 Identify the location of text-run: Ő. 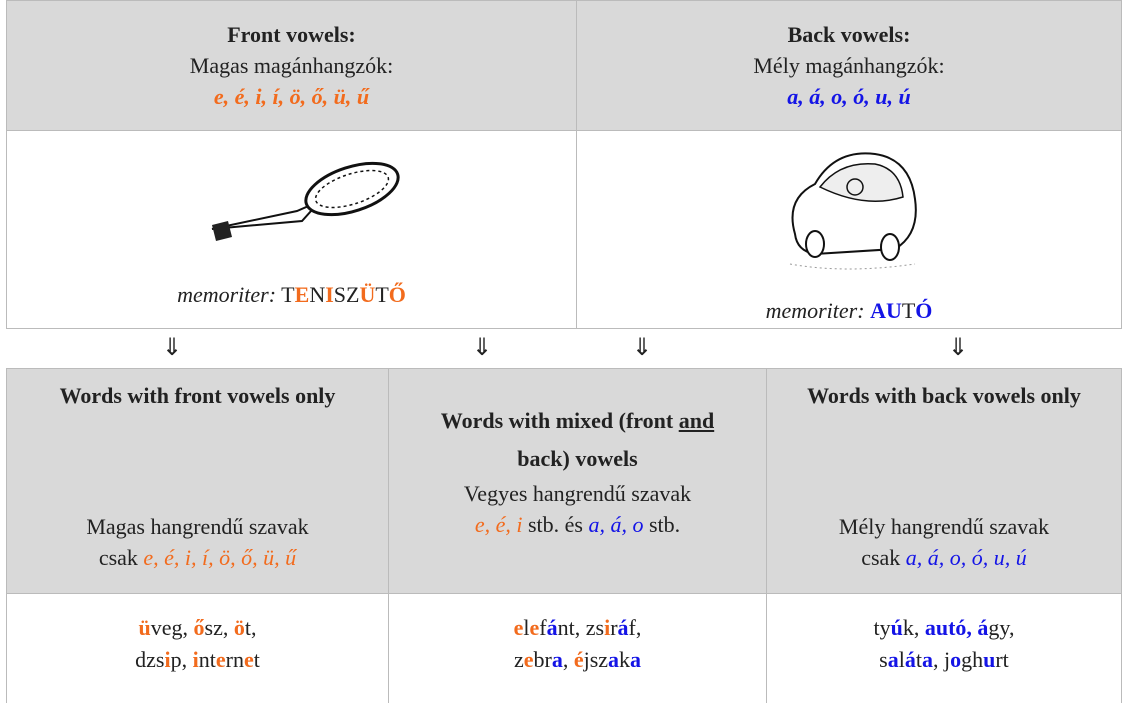
(397, 294).